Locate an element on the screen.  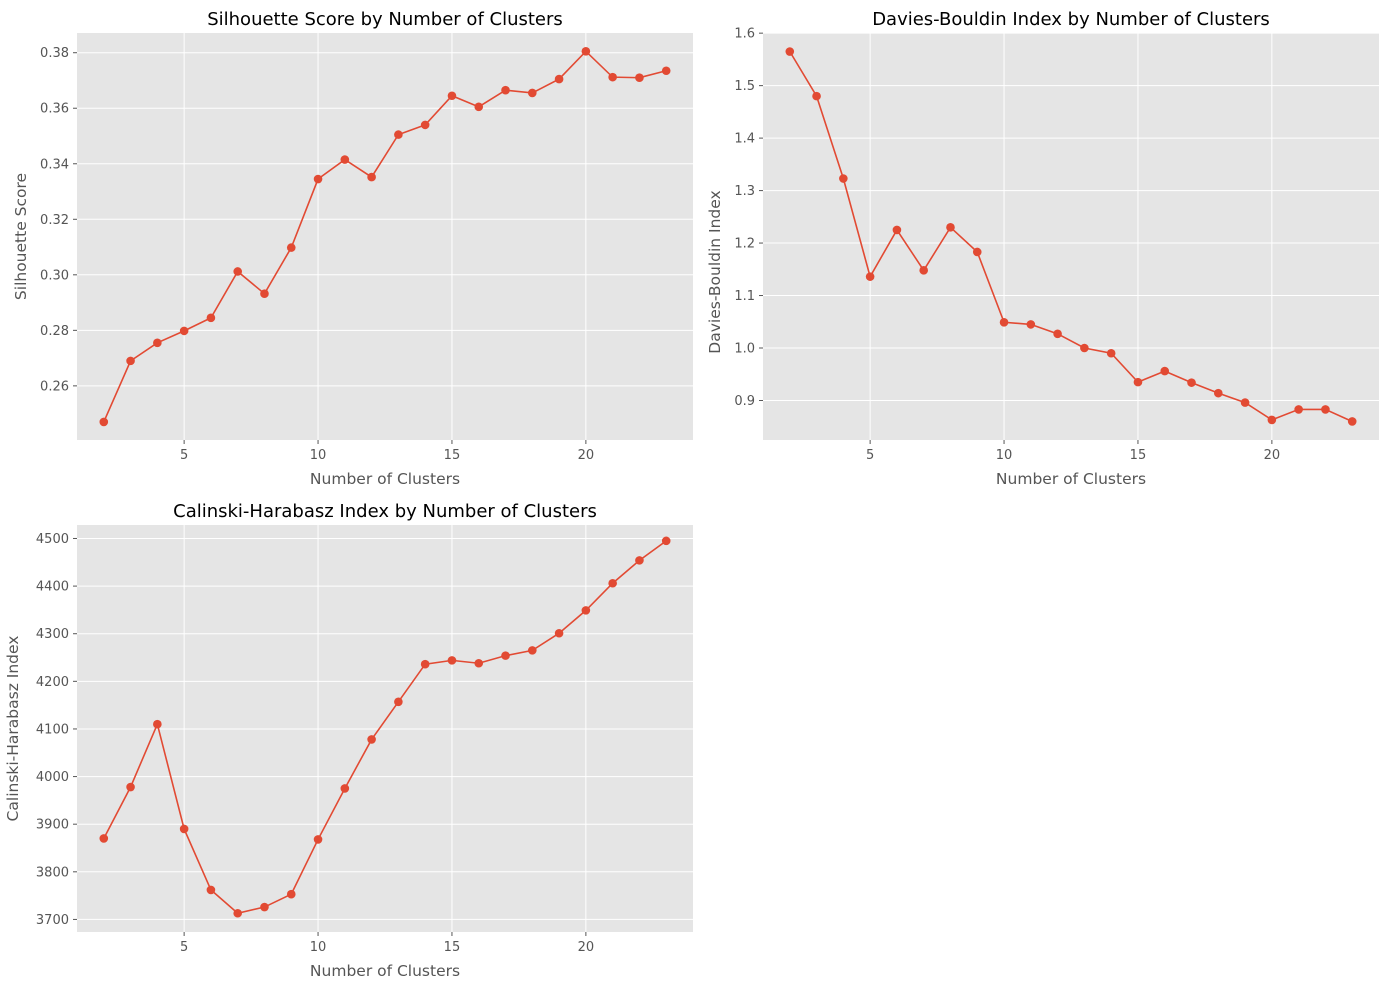
y-tick-label: 0.9 is located at coordinates (744, 401).